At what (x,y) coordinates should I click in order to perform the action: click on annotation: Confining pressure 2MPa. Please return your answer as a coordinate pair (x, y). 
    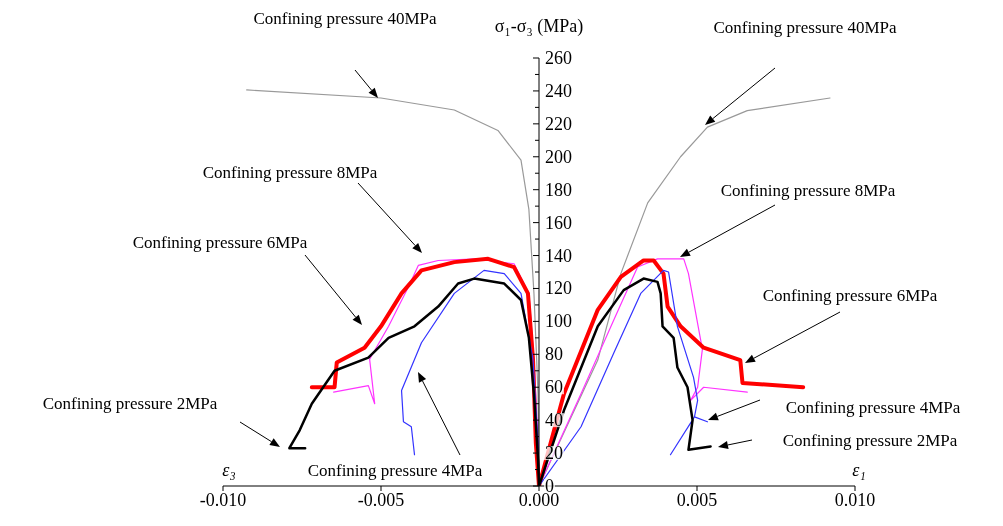
    Looking at the image, I should click on (870, 440).